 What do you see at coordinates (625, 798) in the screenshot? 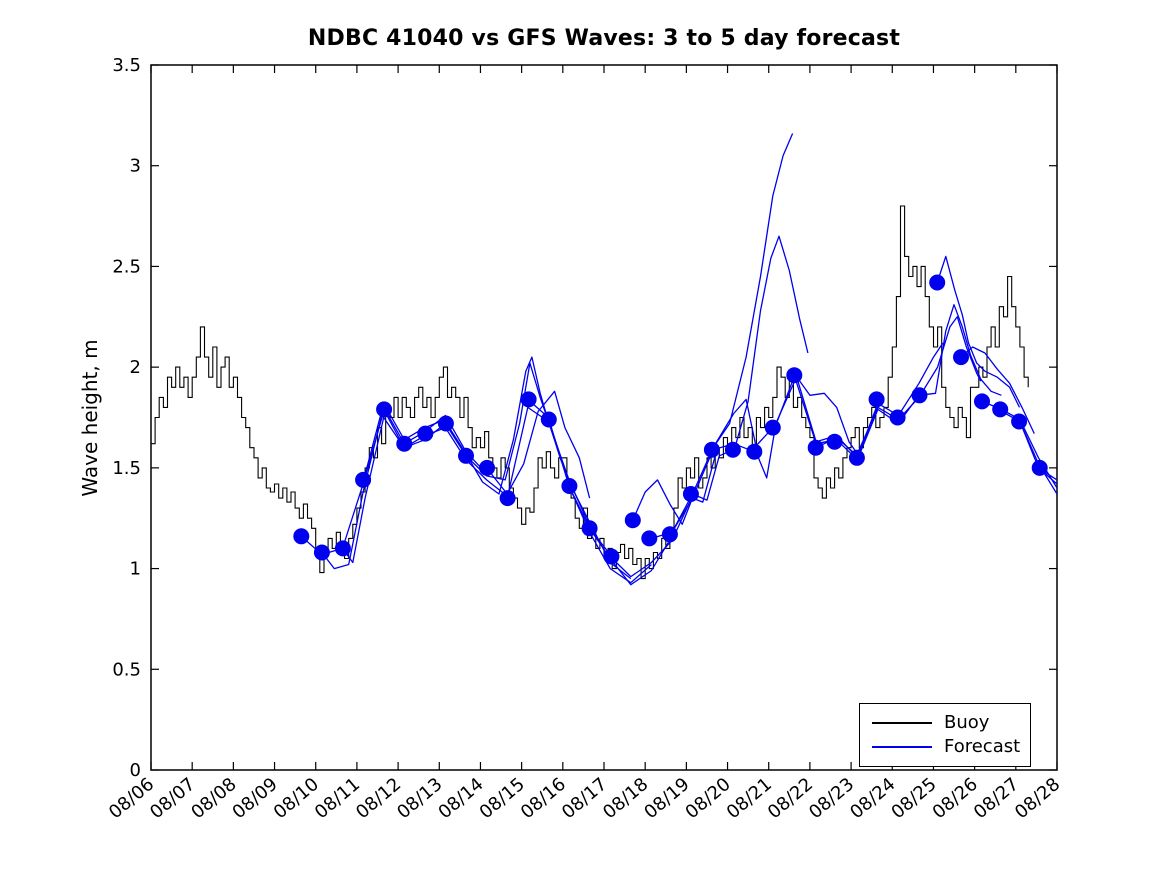
I see `x-tick-label: 08/18` at bounding box center [625, 798].